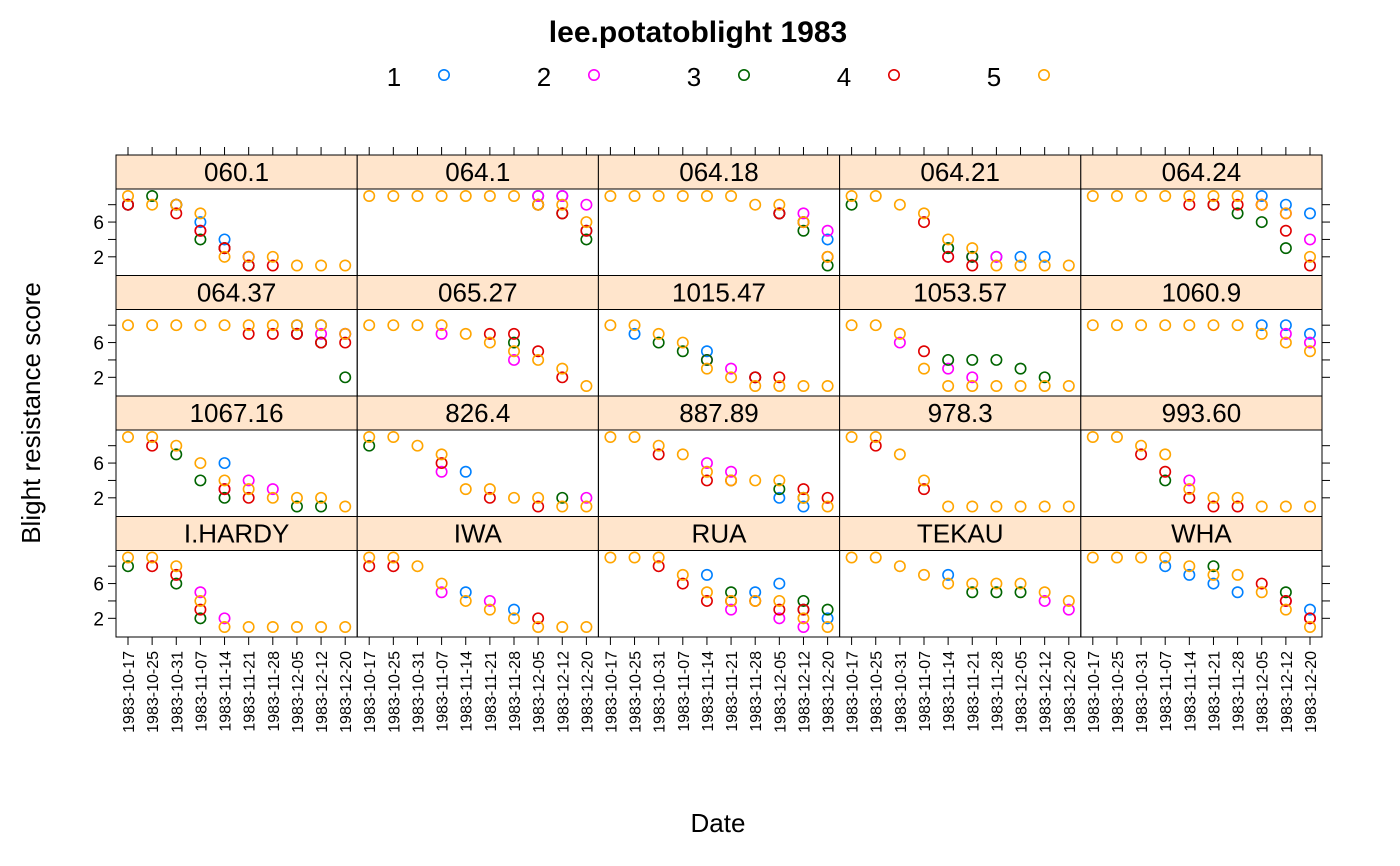 This screenshot has height=866, width=1400. What do you see at coordinates (98, 585) in the screenshot?
I see `y-tick-label-6: 6` at bounding box center [98, 585].